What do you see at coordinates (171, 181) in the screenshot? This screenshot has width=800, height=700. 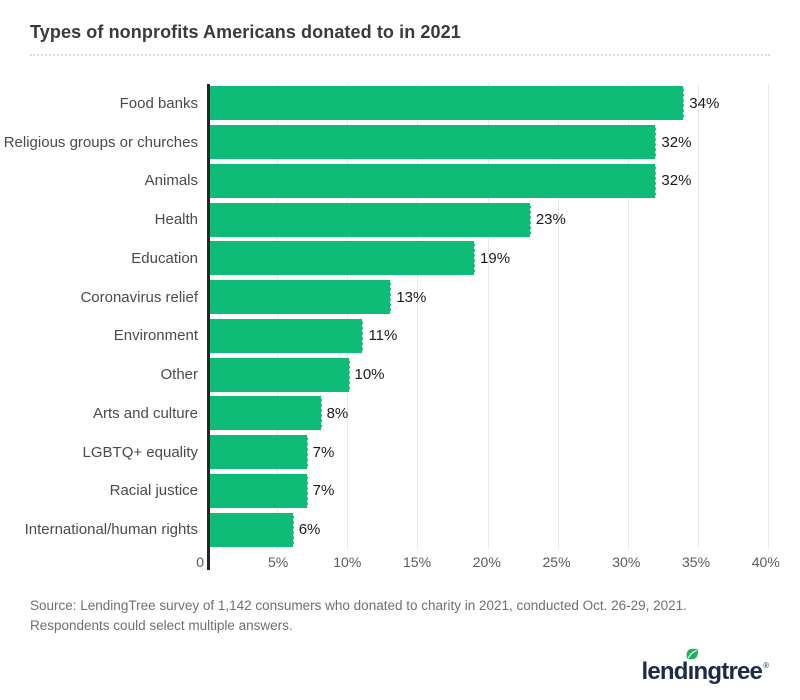 I see `category-label: Animals` at bounding box center [171, 181].